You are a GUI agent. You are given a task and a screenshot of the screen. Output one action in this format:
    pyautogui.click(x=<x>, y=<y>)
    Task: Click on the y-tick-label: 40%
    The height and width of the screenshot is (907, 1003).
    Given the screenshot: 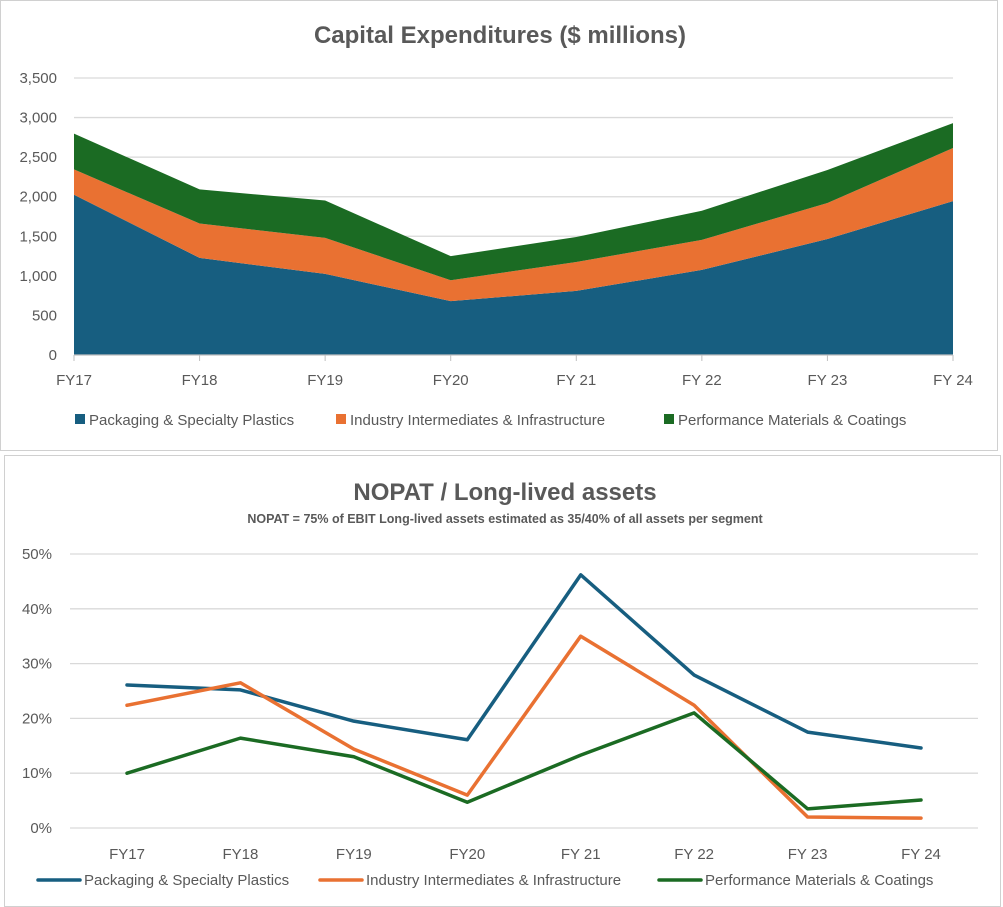 What is the action you would take?
    pyautogui.click(x=37, y=609)
    